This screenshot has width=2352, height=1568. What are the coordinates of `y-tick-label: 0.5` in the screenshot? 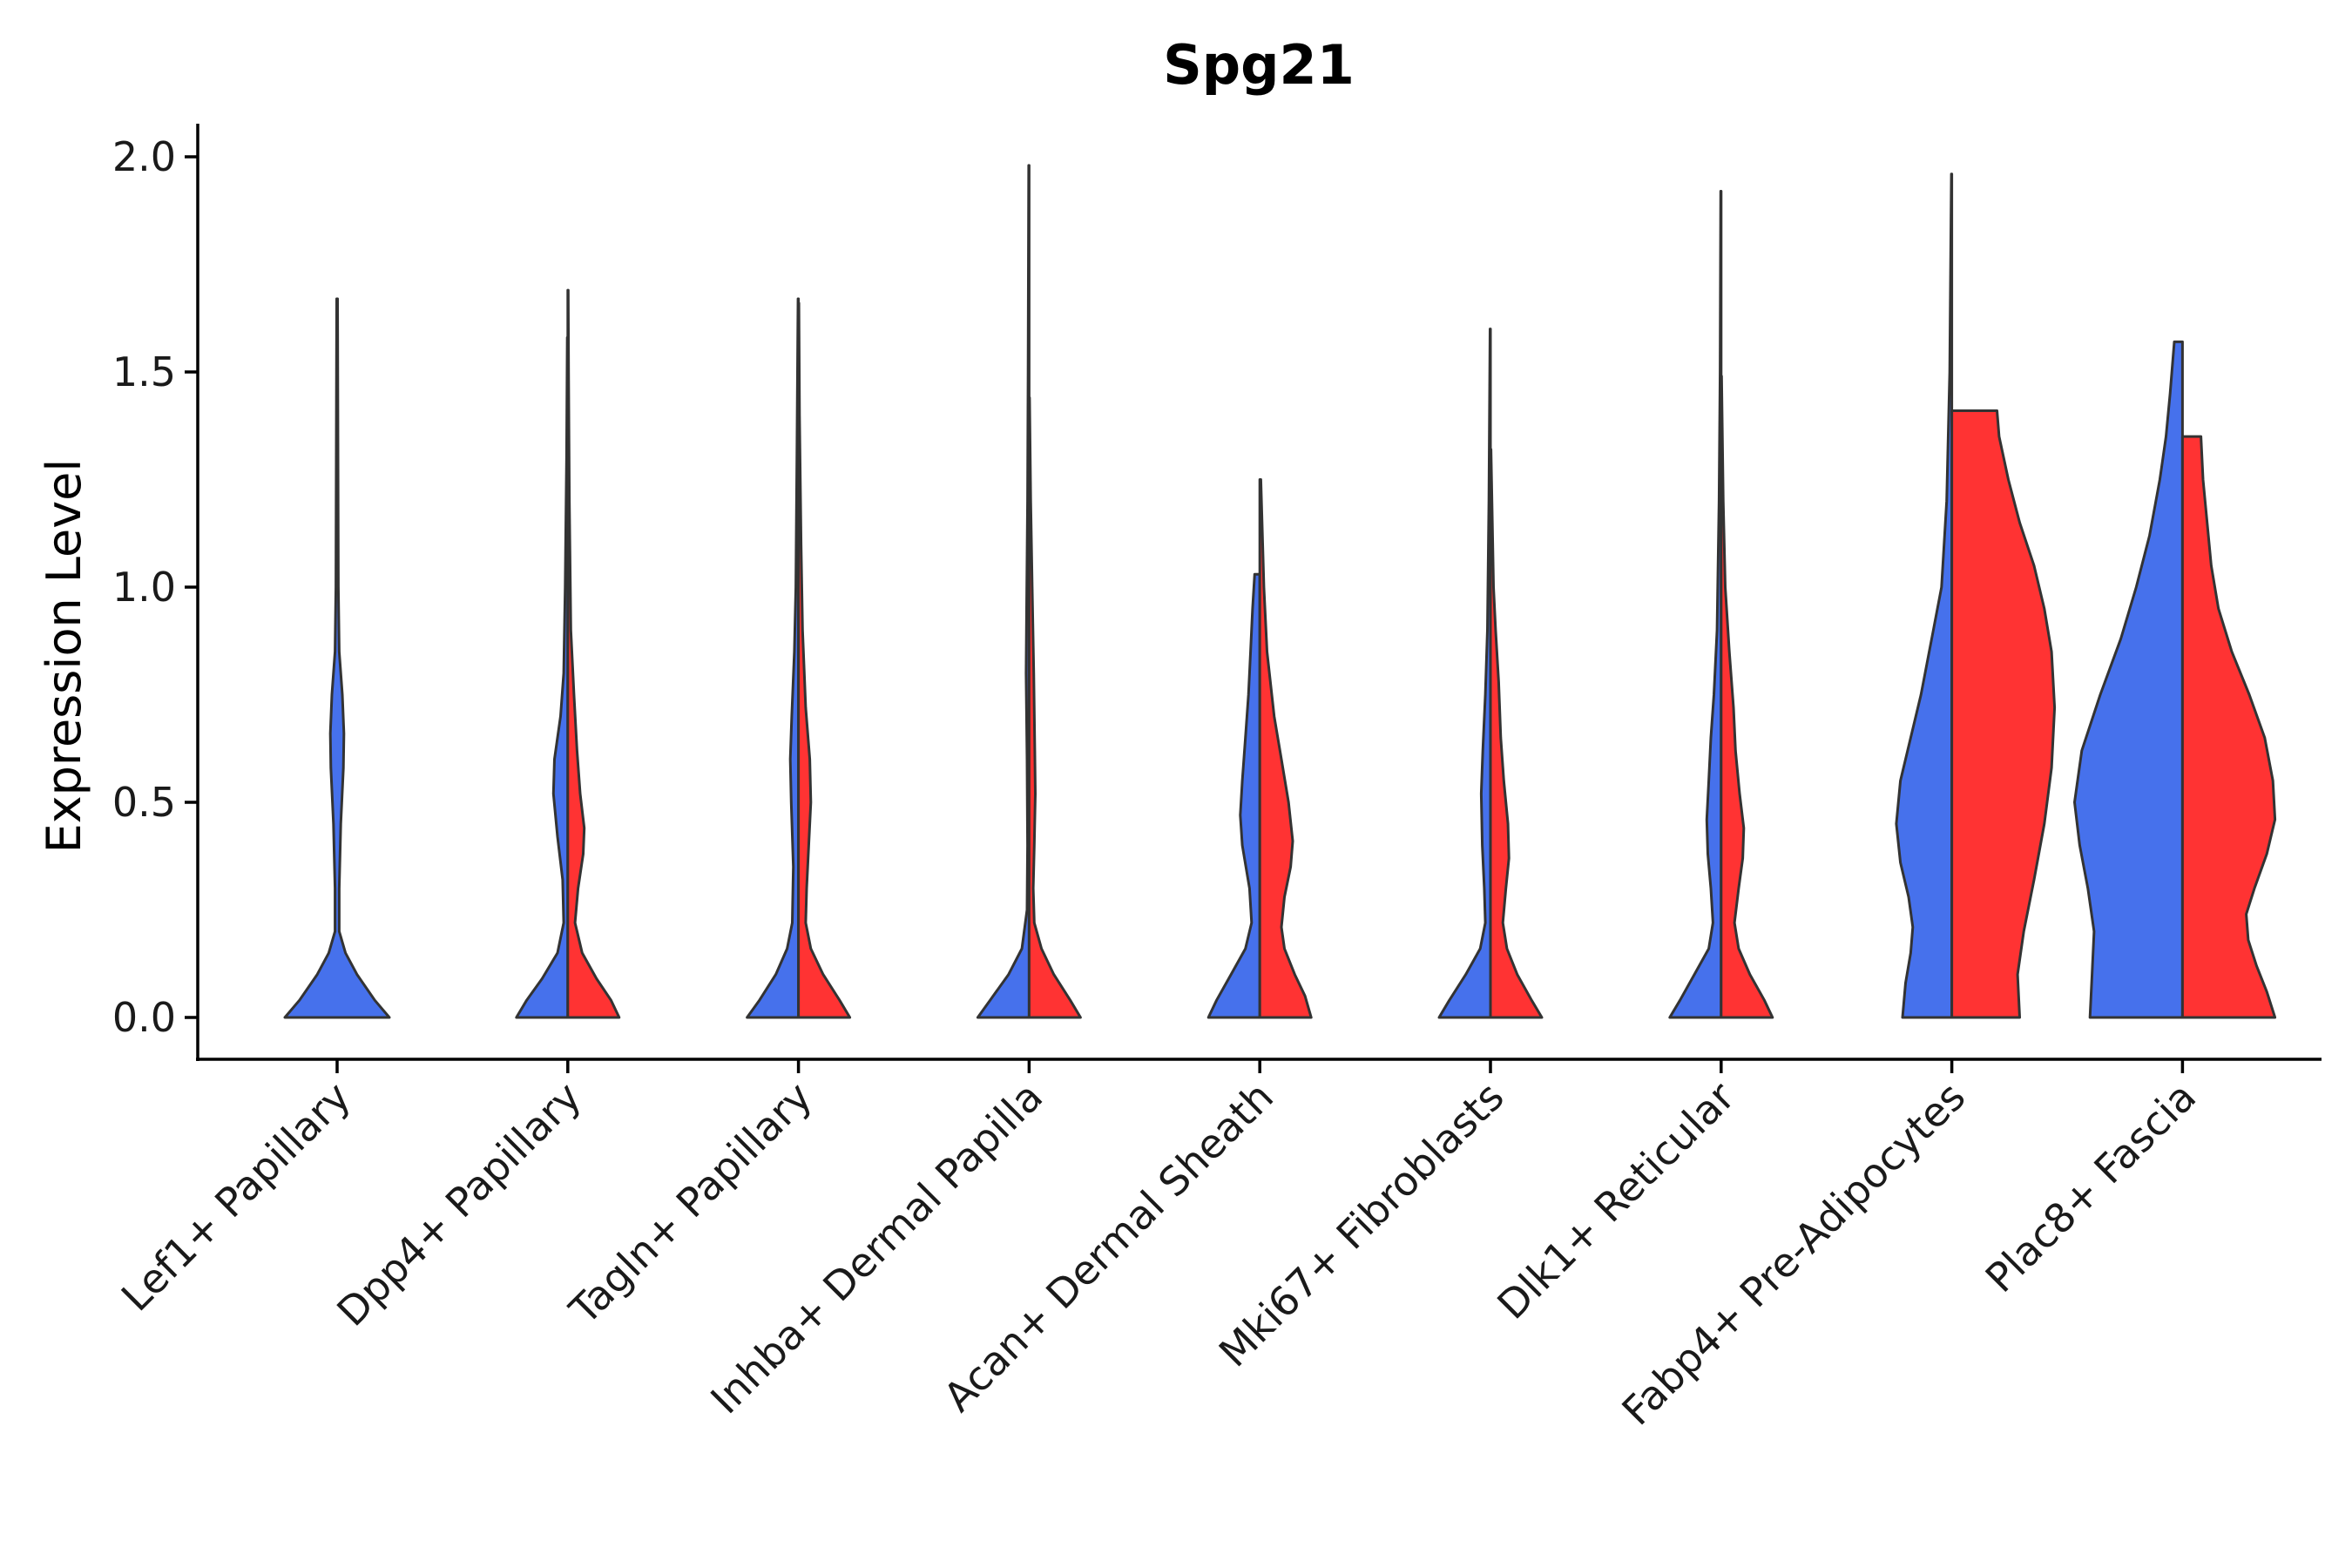 It's located at (144, 802).